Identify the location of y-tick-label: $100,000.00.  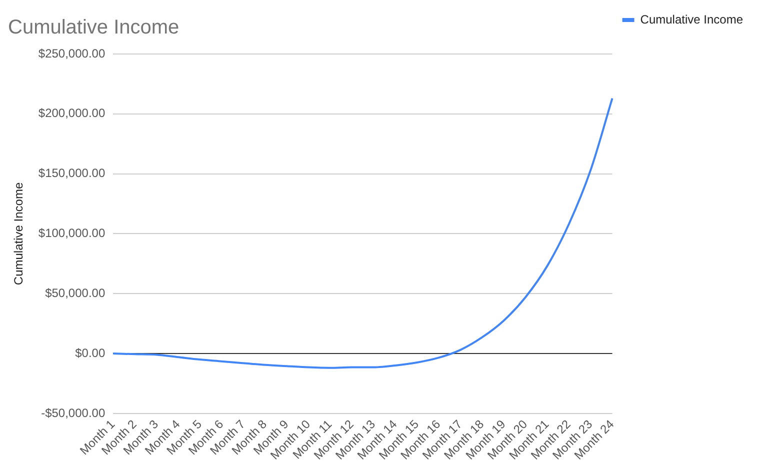
(72, 233).